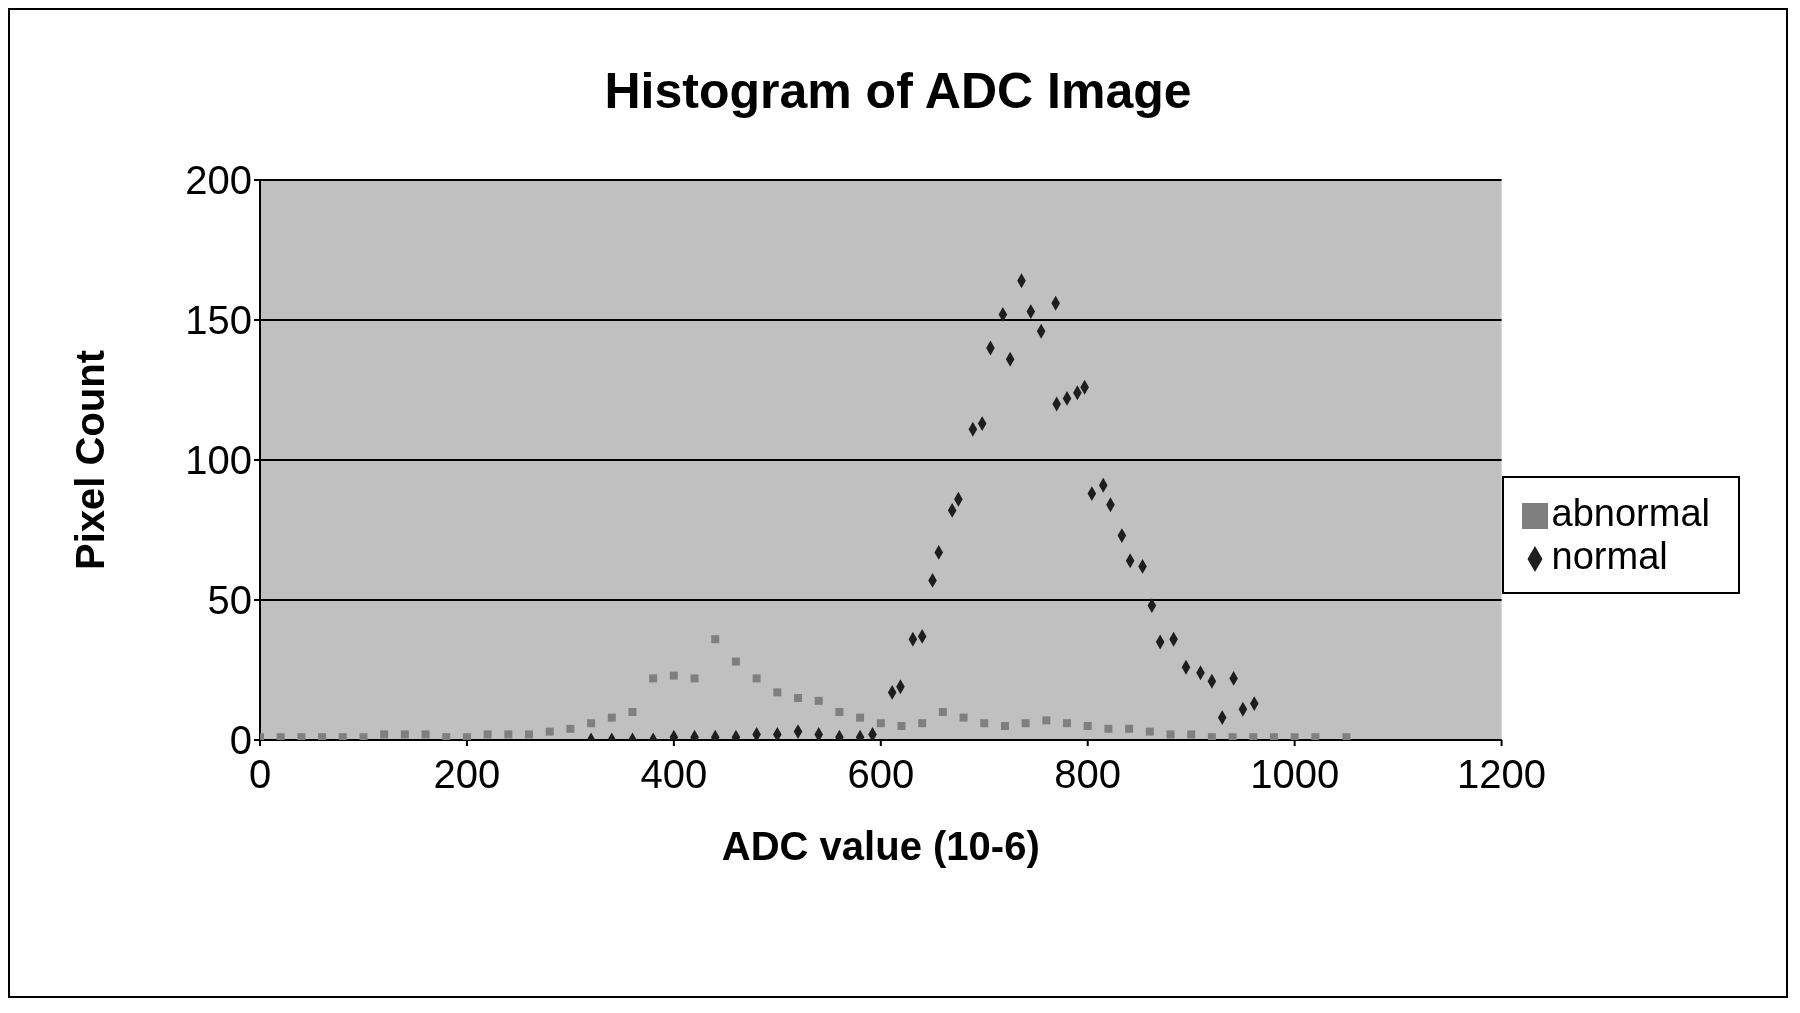 The height and width of the screenshot is (1013, 1800). What do you see at coordinates (674, 774) in the screenshot?
I see `x-tick-label: 400` at bounding box center [674, 774].